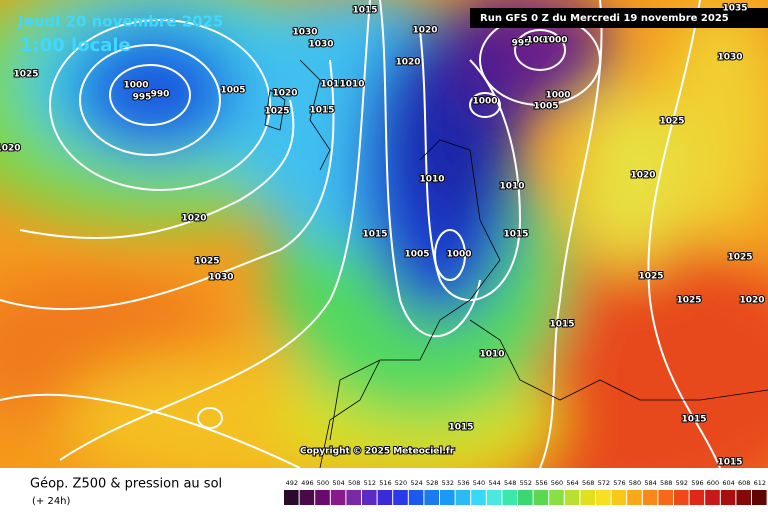  What do you see at coordinates (126, 484) in the screenshot?
I see `footer-title: Géop. Z500 & pression au sol` at bounding box center [126, 484].